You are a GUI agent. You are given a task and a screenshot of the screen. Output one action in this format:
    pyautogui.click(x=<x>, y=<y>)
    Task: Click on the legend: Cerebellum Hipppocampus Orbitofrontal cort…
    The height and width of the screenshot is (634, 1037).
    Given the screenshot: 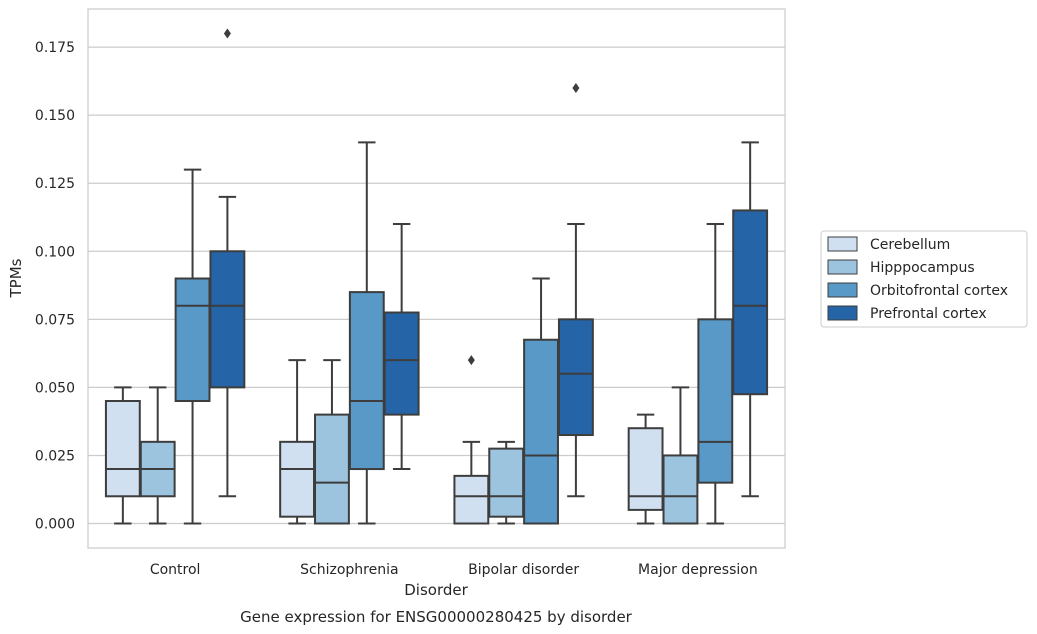 What is the action you would take?
    pyautogui.click(x=924, y=279)
    